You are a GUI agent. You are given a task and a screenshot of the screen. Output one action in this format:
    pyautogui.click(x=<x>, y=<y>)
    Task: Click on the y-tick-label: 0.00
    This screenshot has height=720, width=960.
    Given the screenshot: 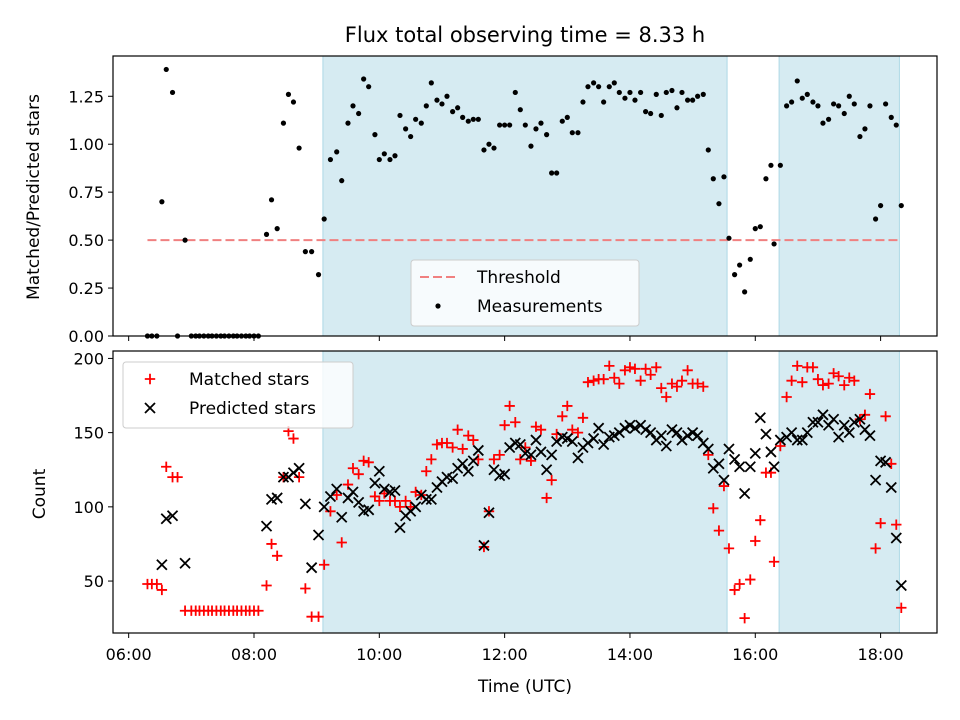 What is the action you would take?
    pyautogui.click(x=86, y=336)
    